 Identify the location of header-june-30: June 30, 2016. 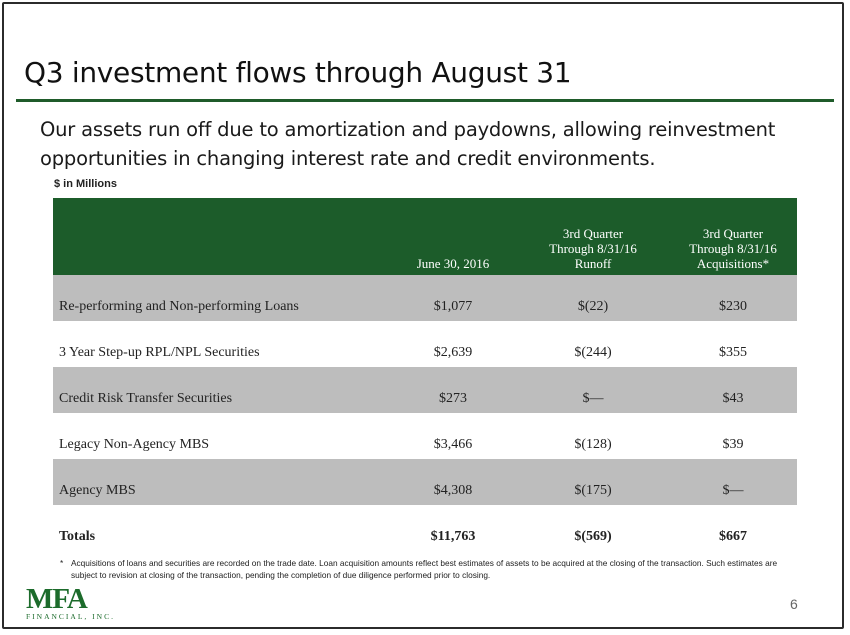
(453, 263).